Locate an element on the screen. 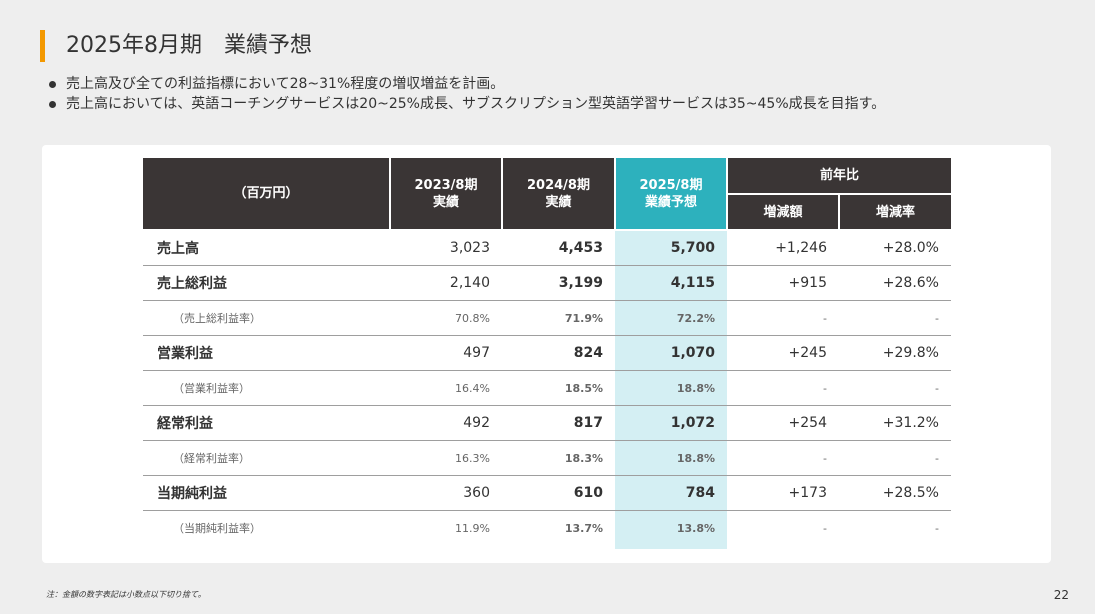 Image resolution: width=1095 pixels, height=614 pixels. table-row: 売上高 3,023 4,453 5,700 +1,246 +28.0% is located at coordinates (547, 248).